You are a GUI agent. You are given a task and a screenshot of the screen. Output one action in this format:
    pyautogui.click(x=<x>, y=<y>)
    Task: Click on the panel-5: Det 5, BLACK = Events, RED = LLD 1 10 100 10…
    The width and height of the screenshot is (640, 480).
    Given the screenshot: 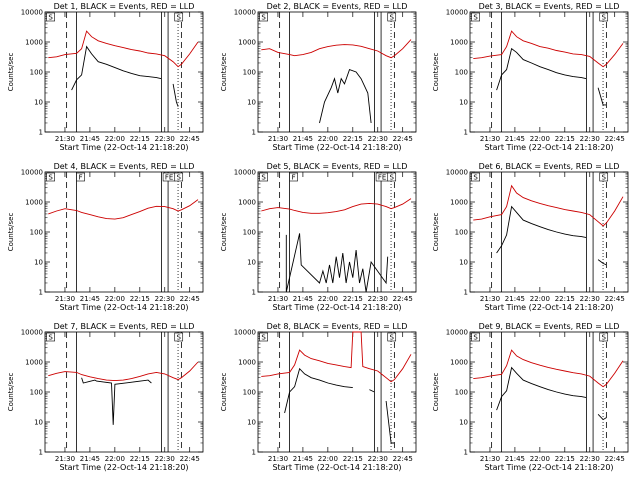 What is the action you would take?
    pyautogui.click(x=318, y=237)
    